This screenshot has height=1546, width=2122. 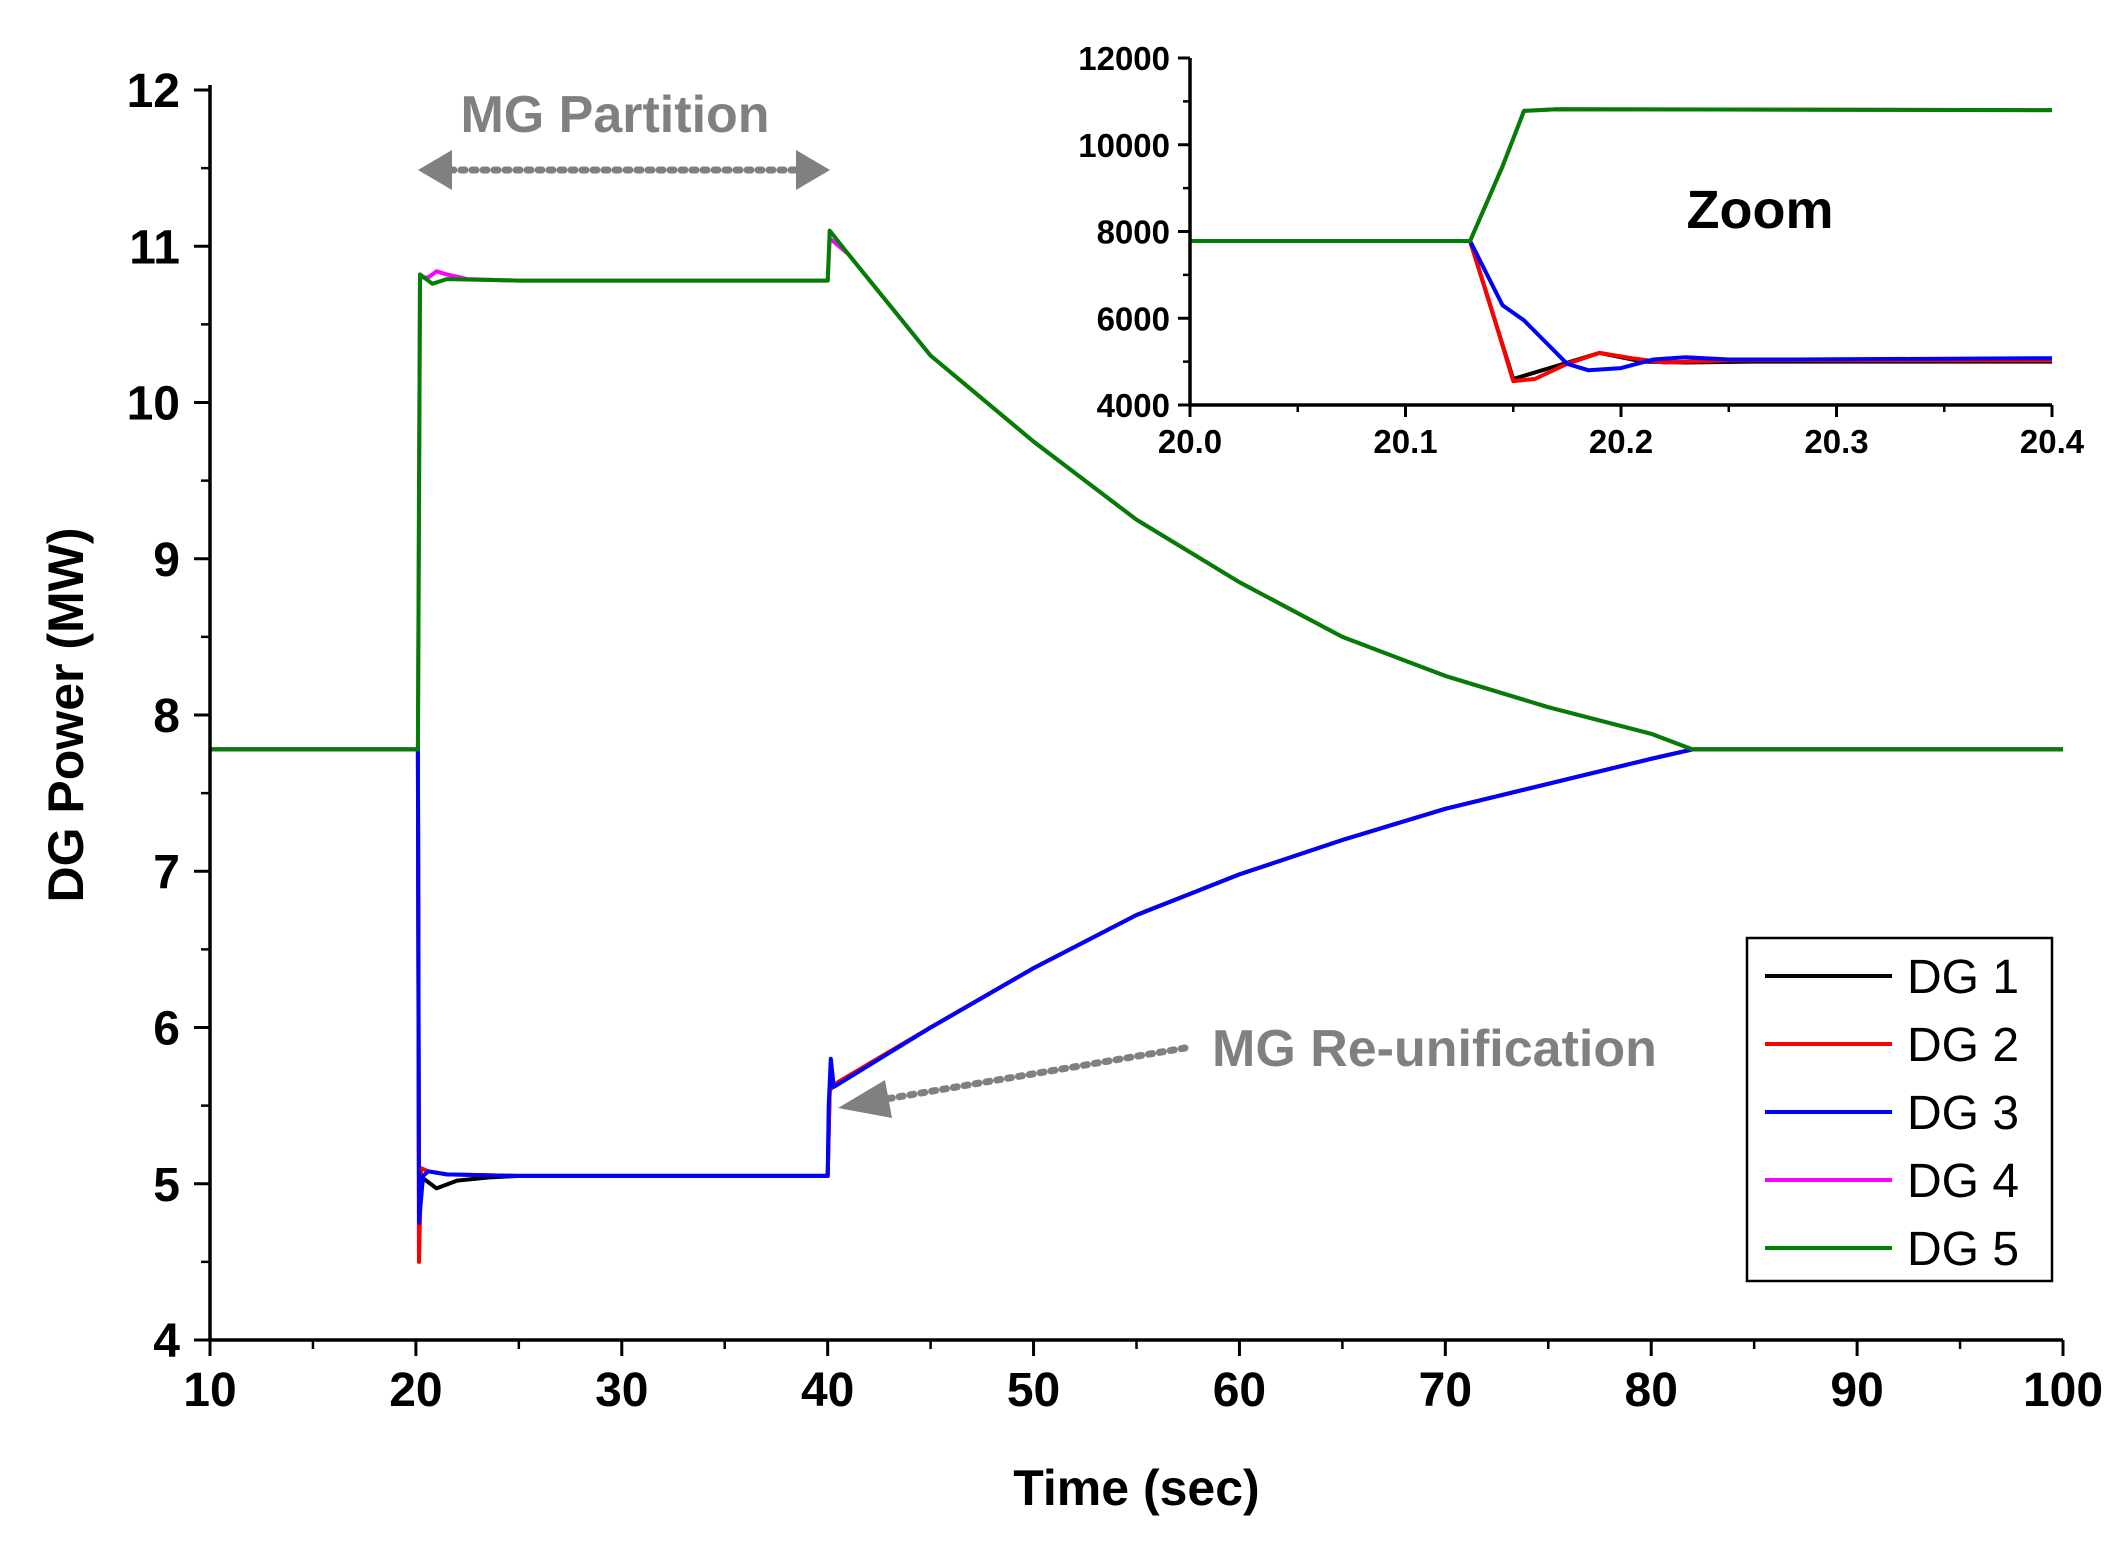 I want to click on main-x-tick-label: 30, so click(x=621, y=1390).